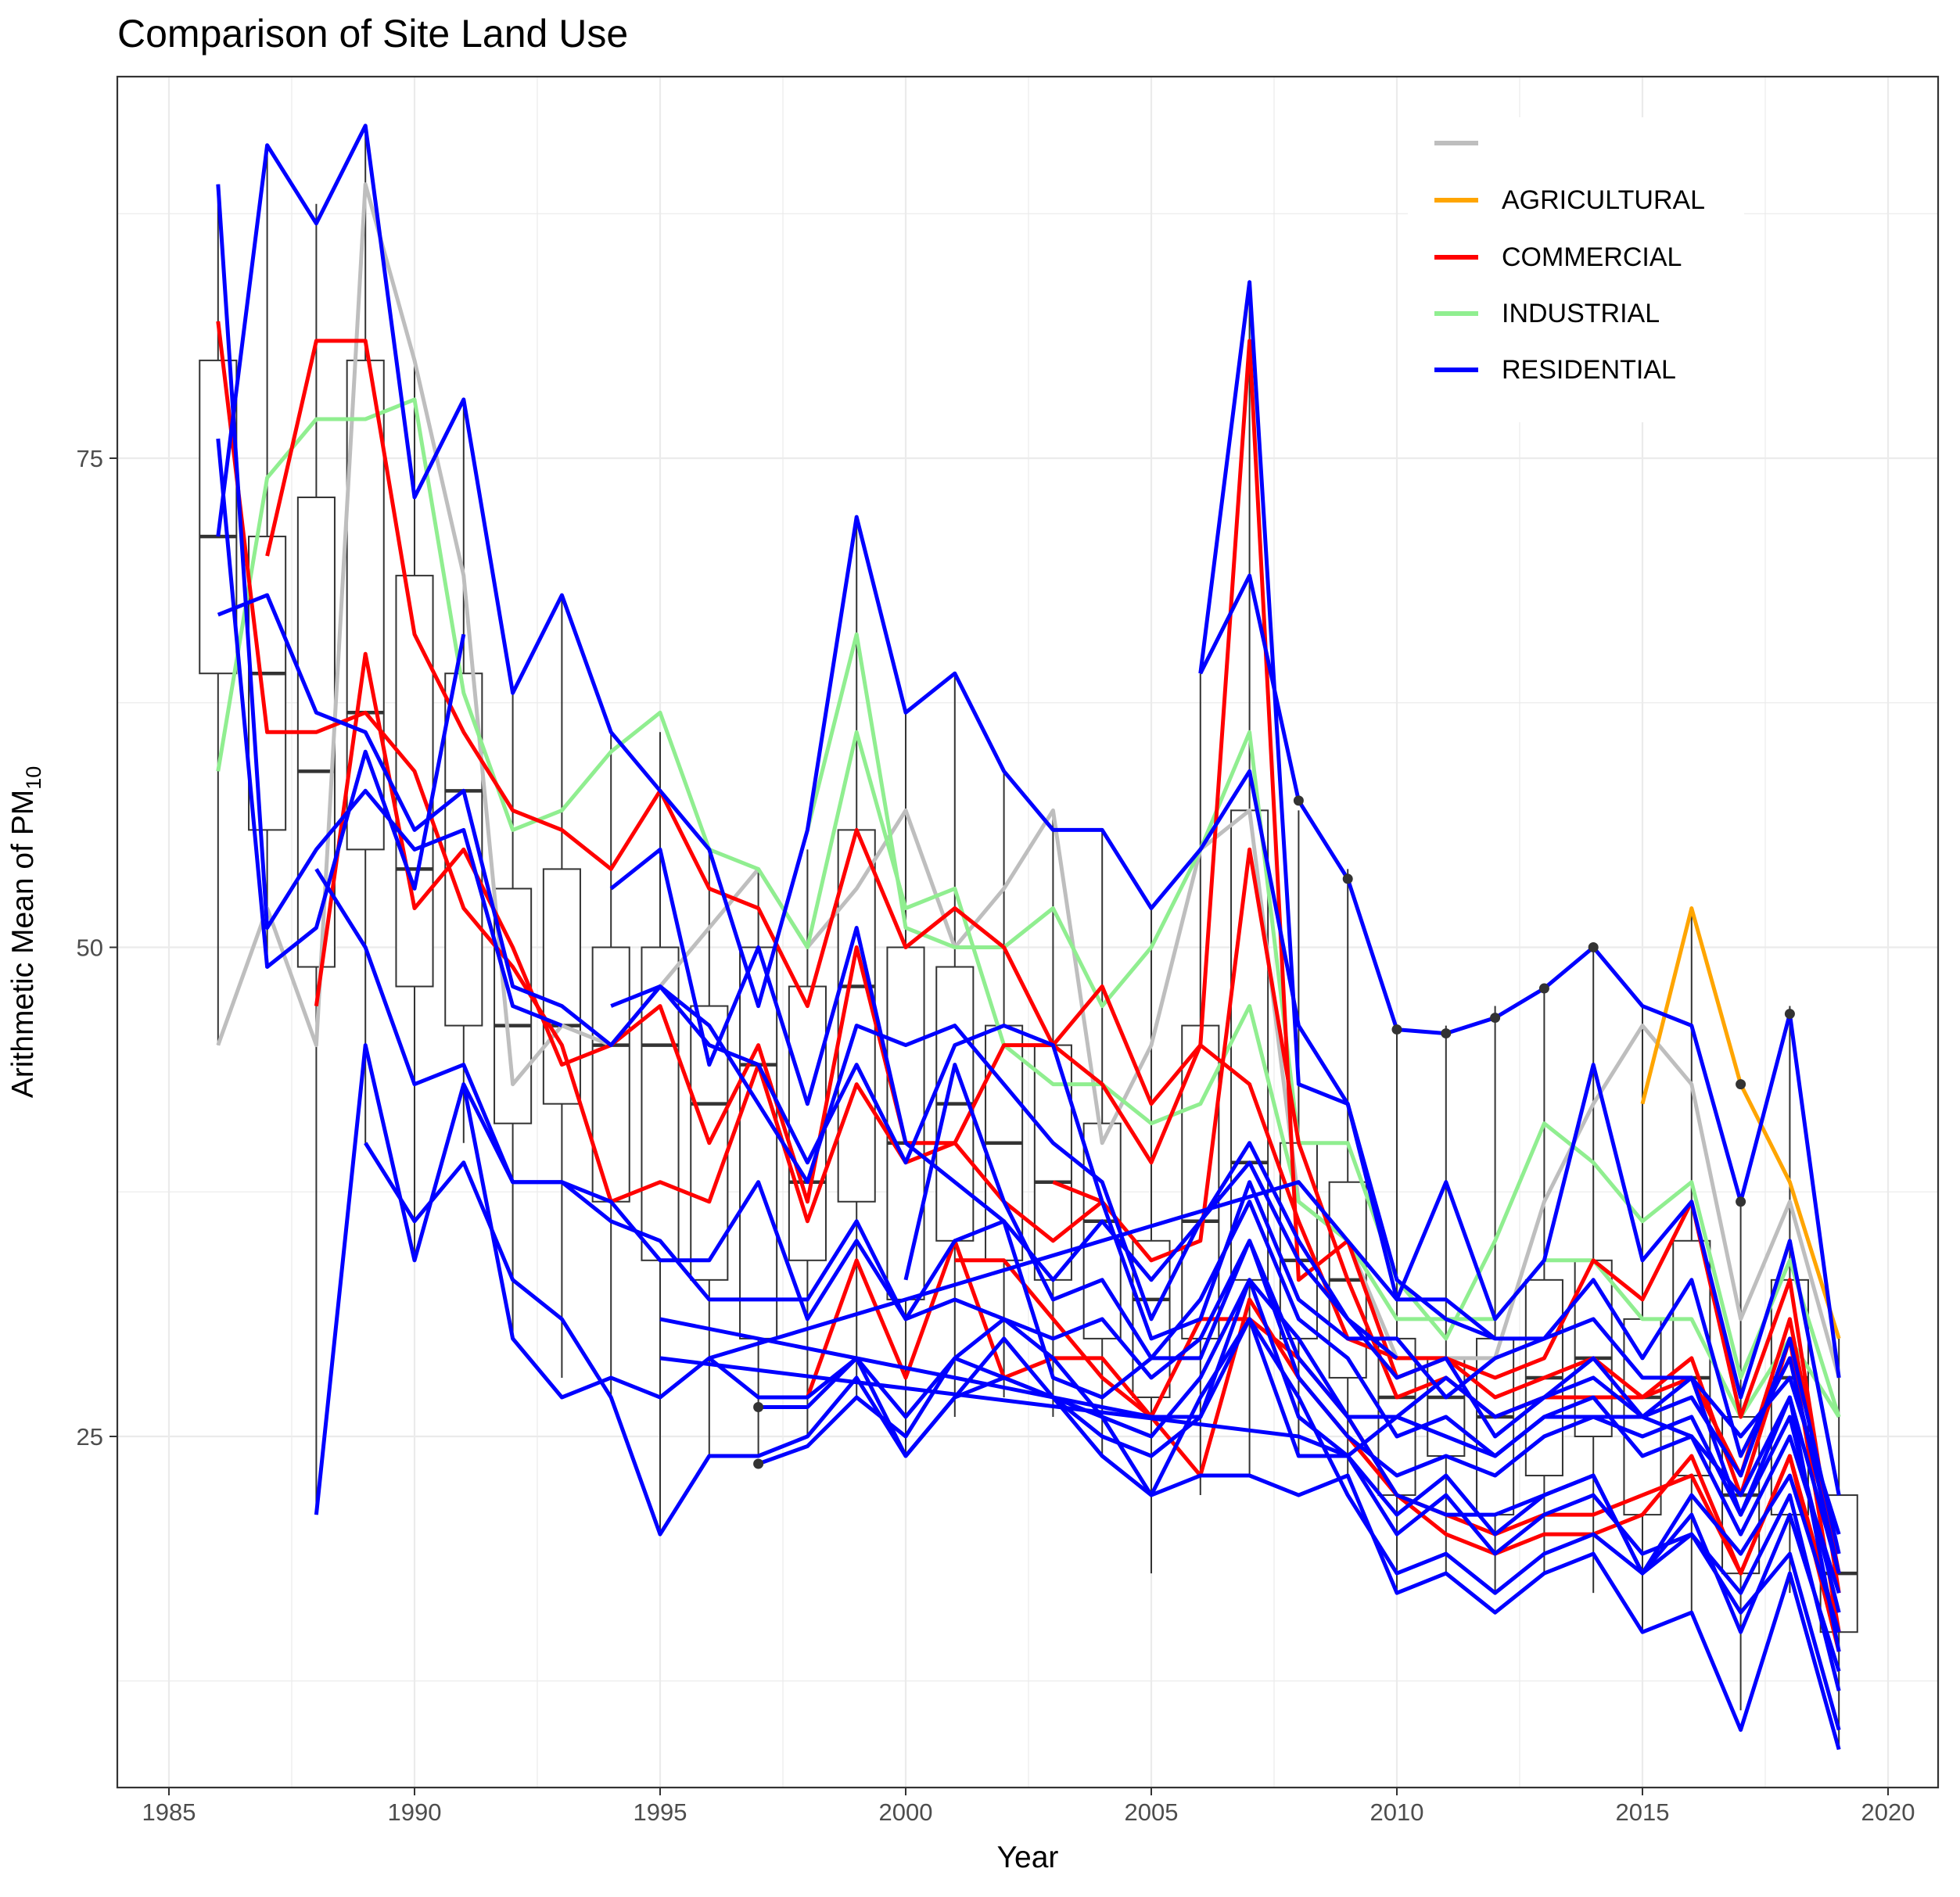 The height and width of the screenshot is (1897, 1960). I want to click on y-axis-title-main: Arithmetic Mean of PM, so click(23, 944).